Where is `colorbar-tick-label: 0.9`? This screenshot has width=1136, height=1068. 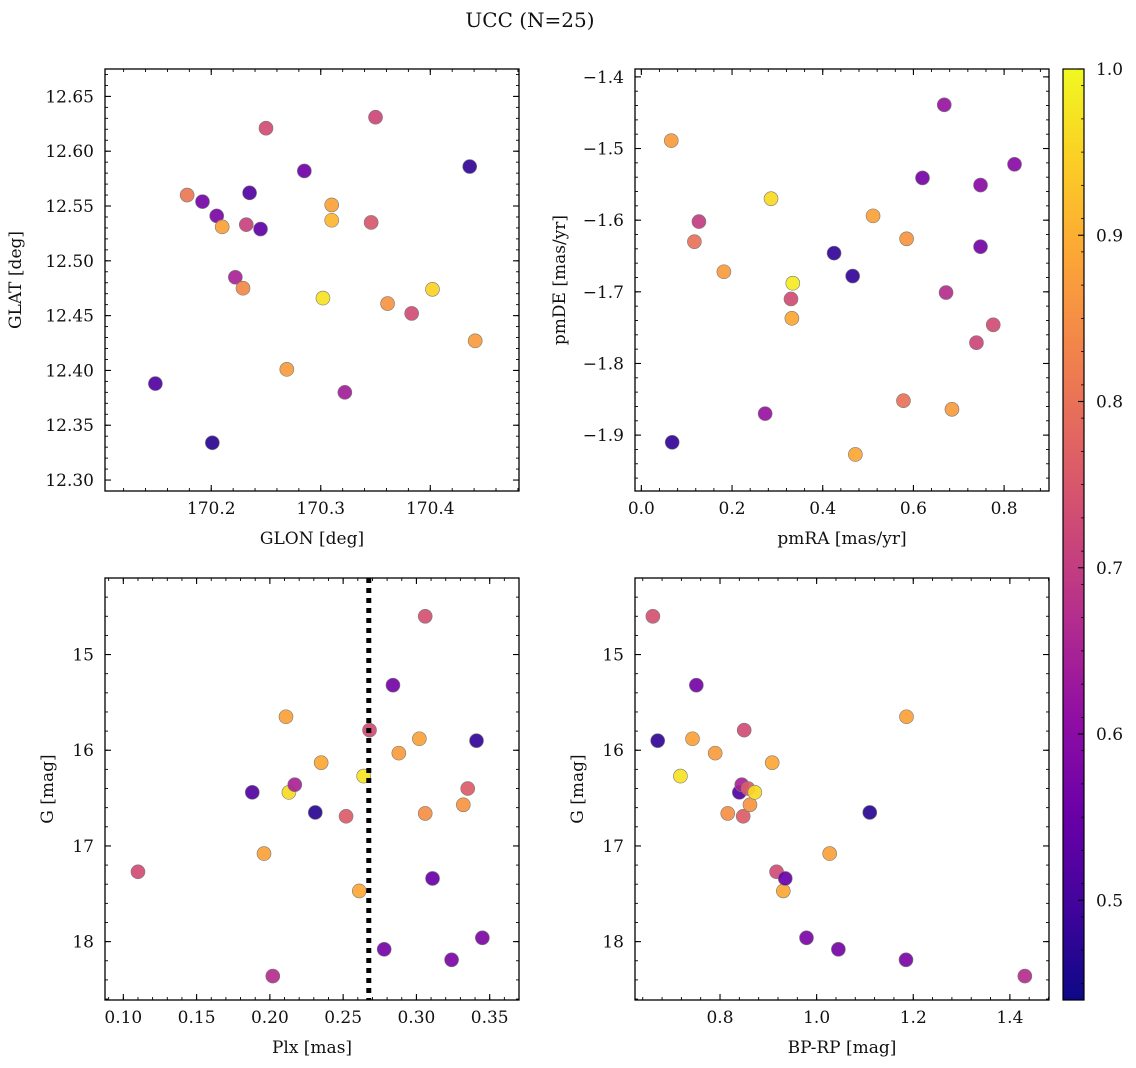
colorbar-tick-label: 0.9 is located at coordinates (1109, 236).